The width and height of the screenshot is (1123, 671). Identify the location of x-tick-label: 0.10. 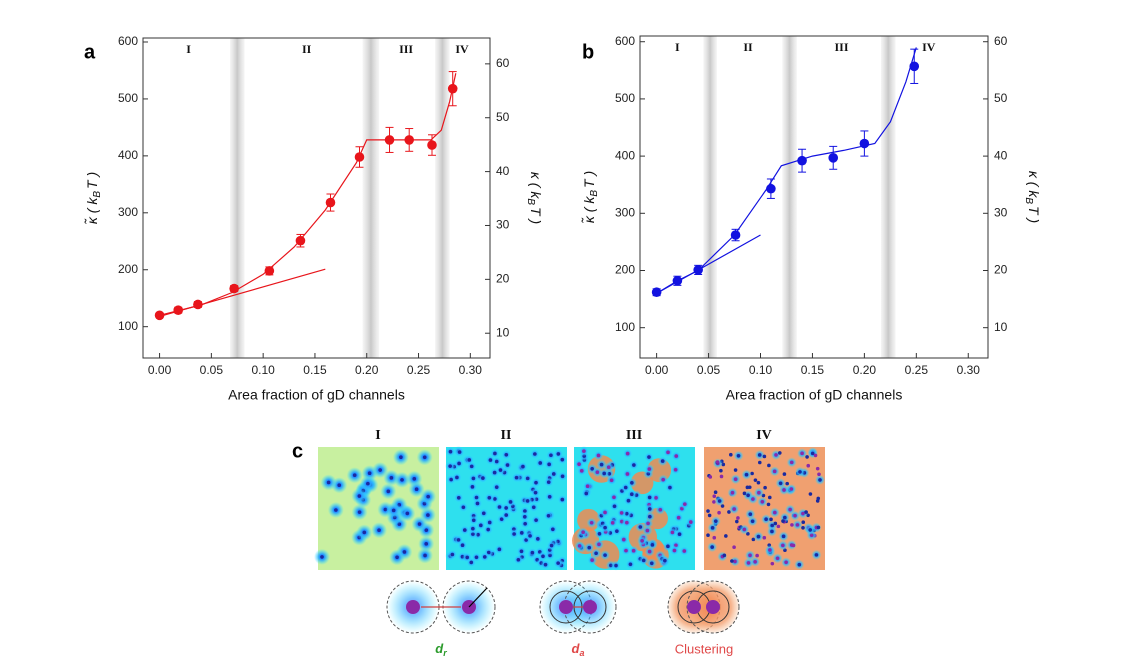
(761, 370).